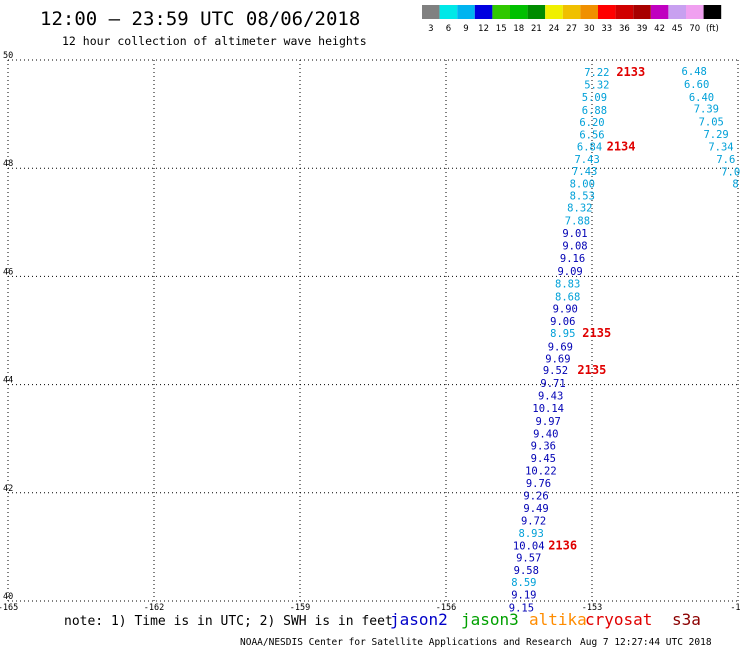 This screenshot has height=650, width=740. I want to click on y-tick-label: 50, so click(8, 56).